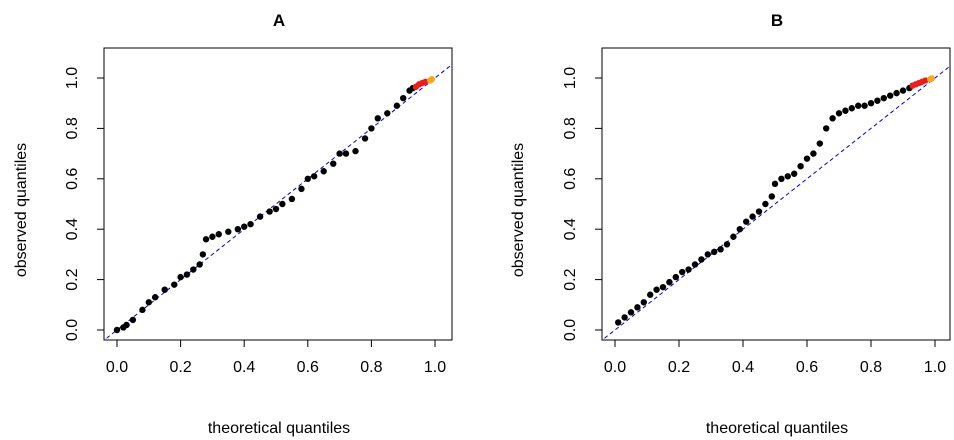  Describe the element at coordinates (570, 78) in the screenshot. I see `y-tick-label: 1.0` at that location.